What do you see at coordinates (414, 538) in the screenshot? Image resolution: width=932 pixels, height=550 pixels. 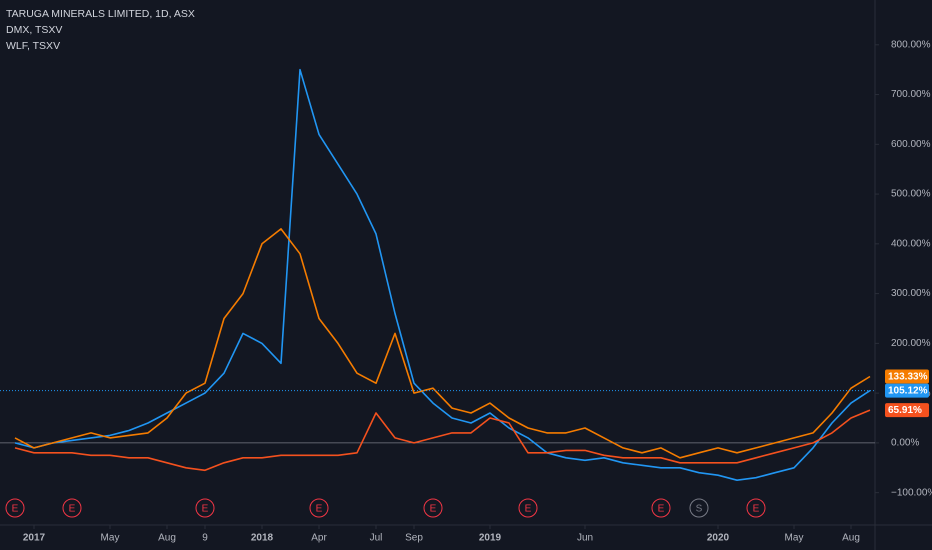 I see `x-tick-label: Sep` at bounding box center [414, 538].